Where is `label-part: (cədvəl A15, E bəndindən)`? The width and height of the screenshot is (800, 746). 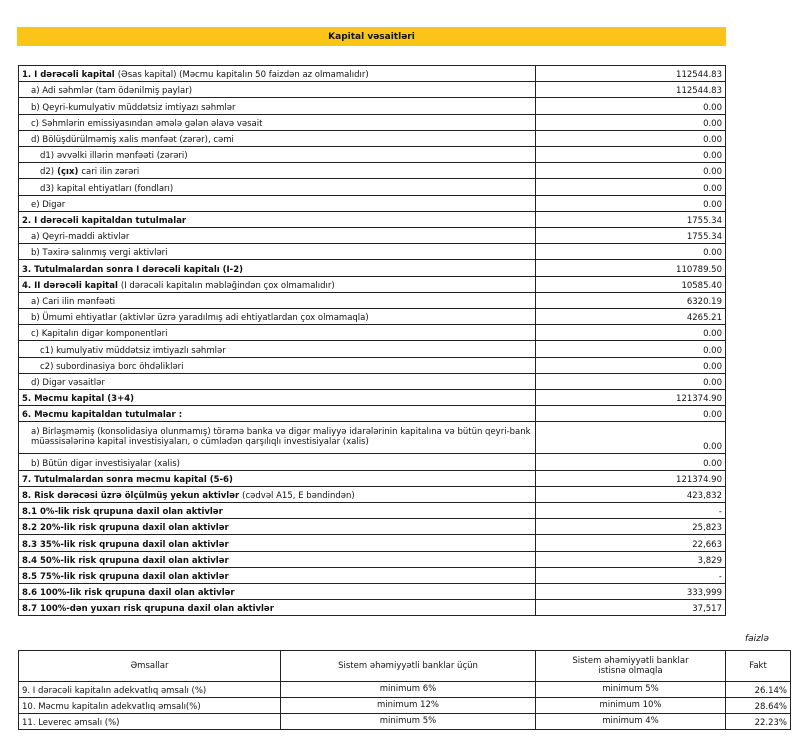 label-part: (cədvəl A15, E bəndindən) is located at coordinates (298, 495).